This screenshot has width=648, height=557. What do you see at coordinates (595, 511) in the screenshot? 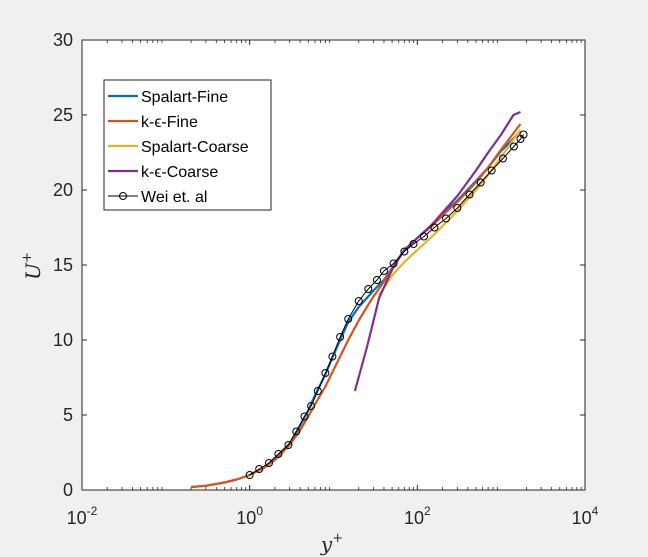
I see `x-tick-label-exp: 4` at bounding box center [595, 511].